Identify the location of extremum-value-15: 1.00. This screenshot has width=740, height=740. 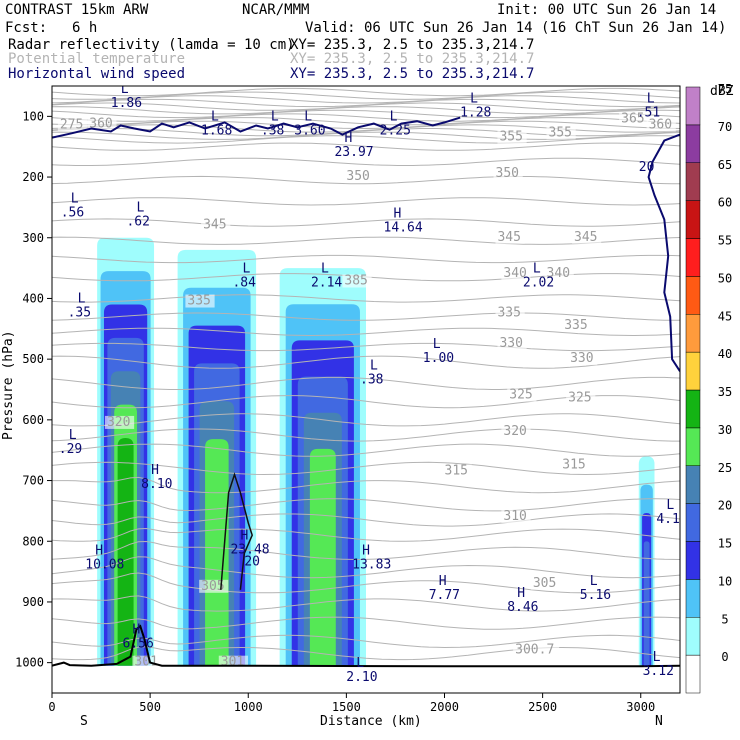
(438, 358).